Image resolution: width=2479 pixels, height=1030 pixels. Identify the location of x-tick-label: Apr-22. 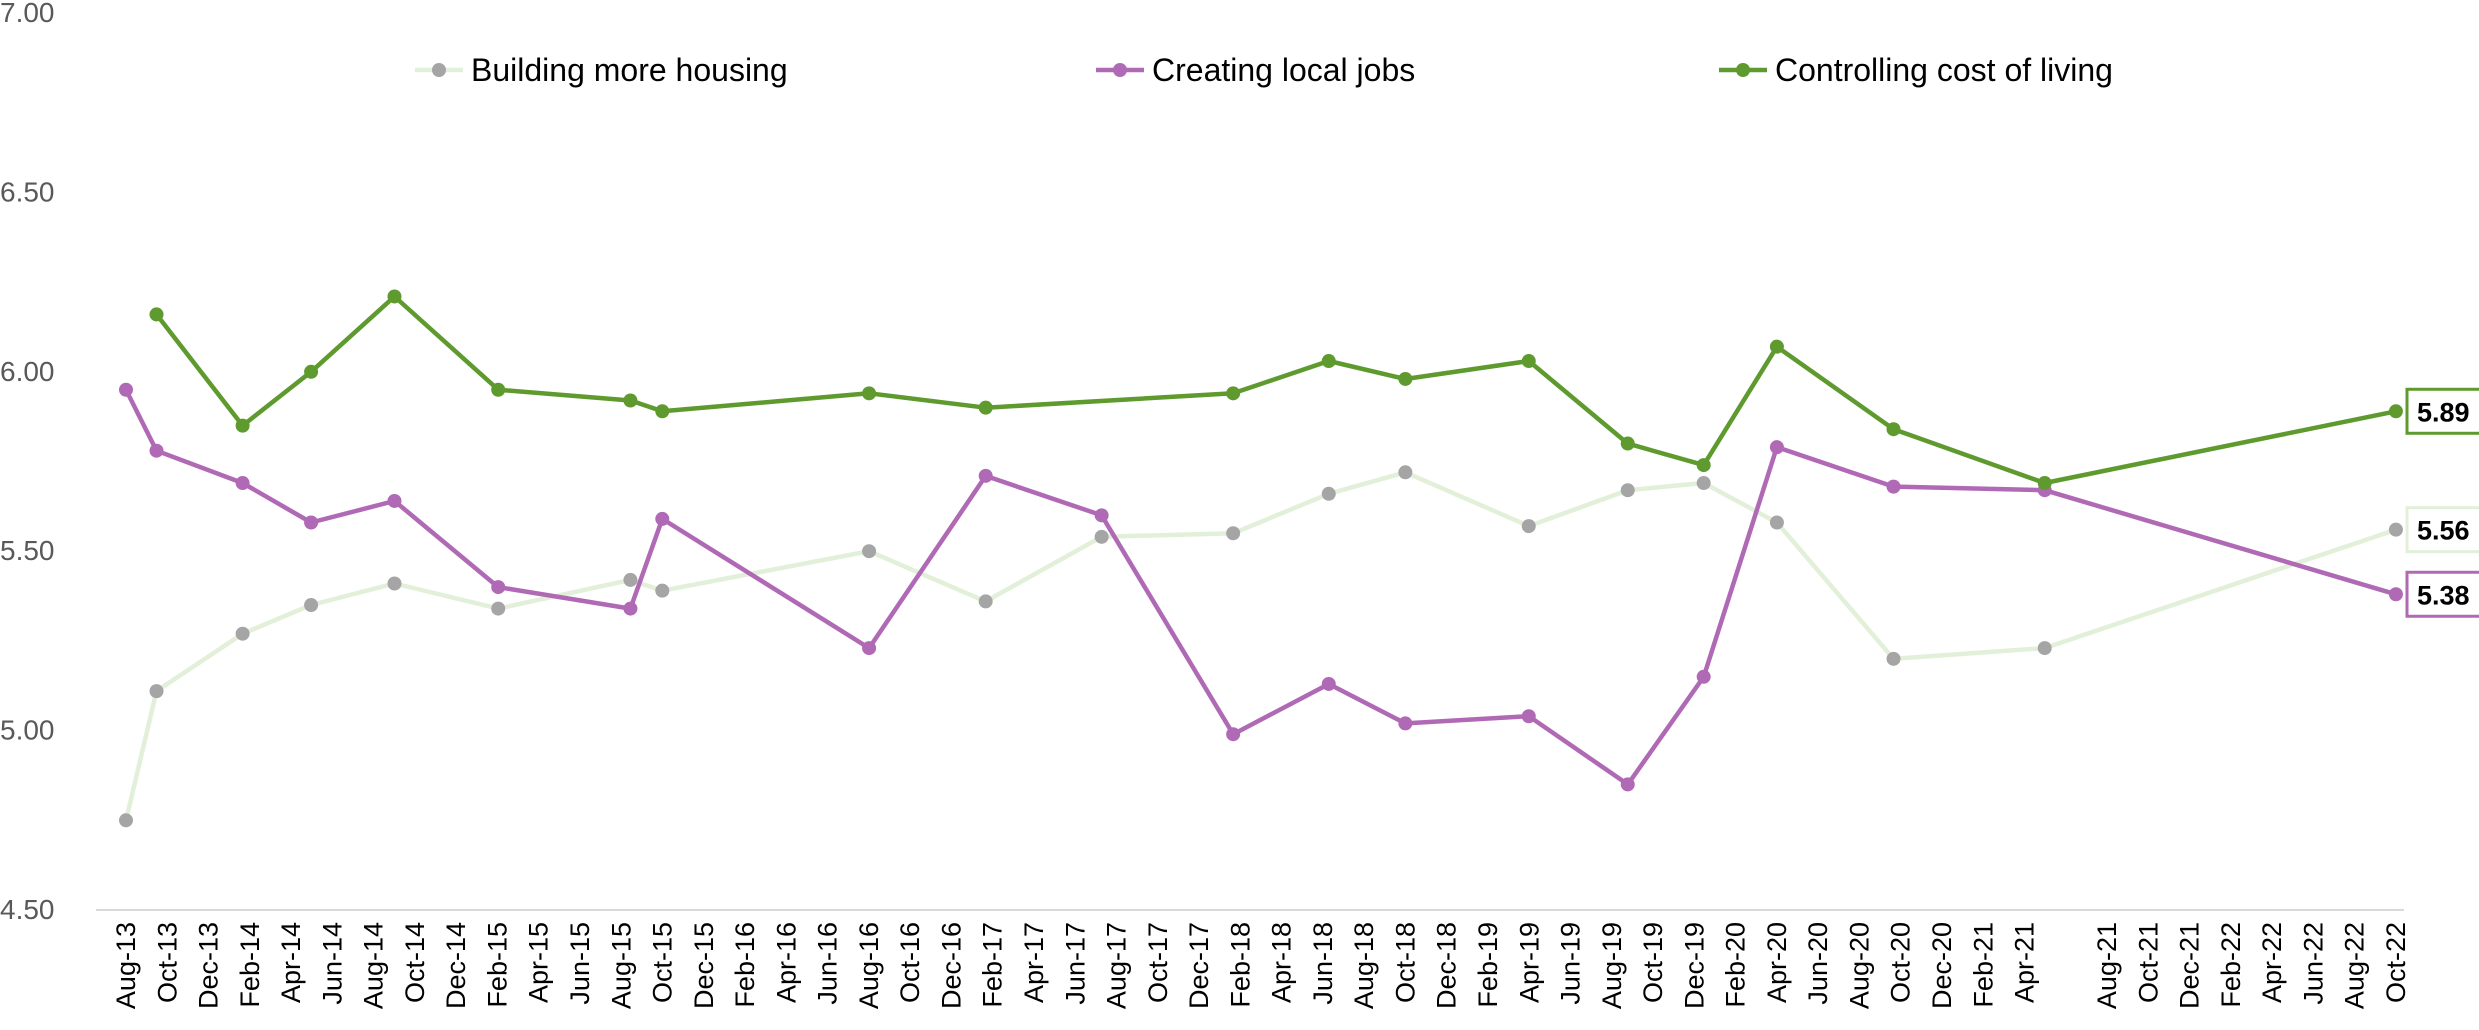
(2272, 962).